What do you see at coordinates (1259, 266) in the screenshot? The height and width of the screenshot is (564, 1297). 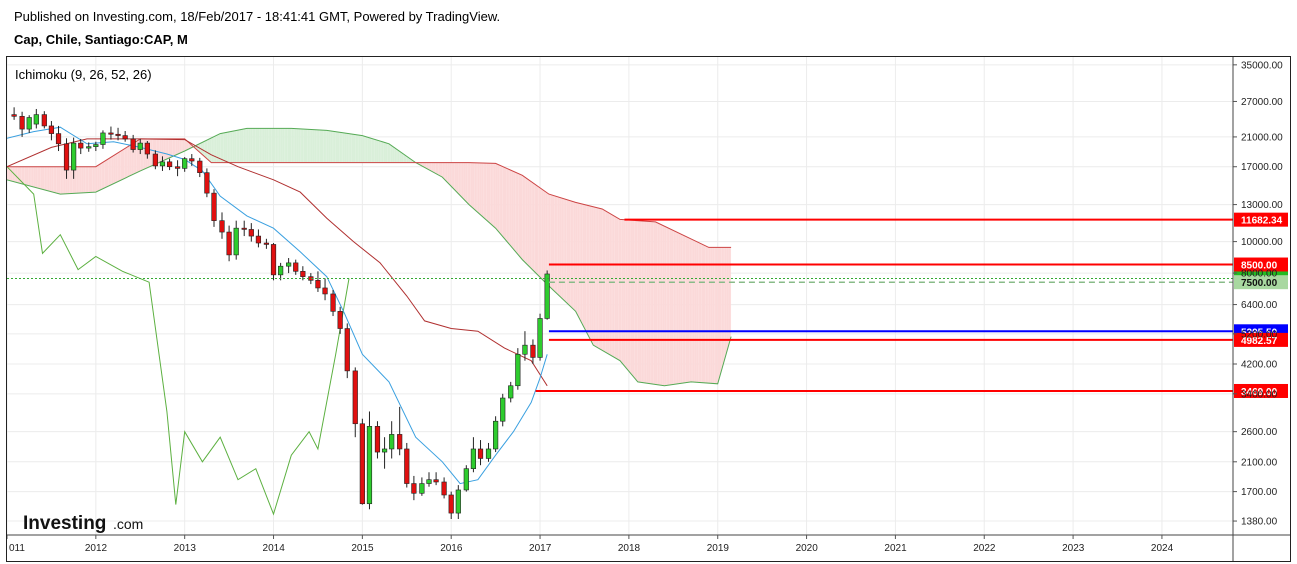 I see `price-tag-label: 8500.00` at bounding box center [1259, 266].